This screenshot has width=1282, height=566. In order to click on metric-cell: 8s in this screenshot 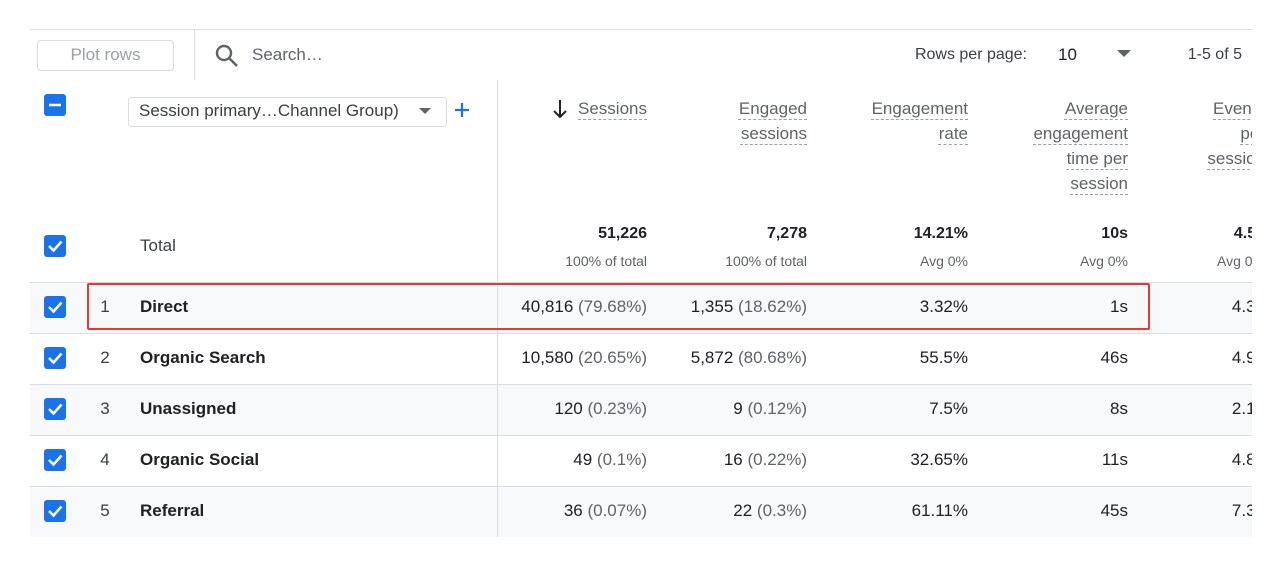, I will do `click(1119, 408)`.